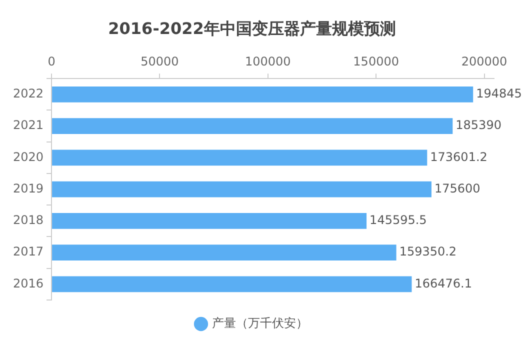  I want to click on chart-title: 2016-2022年中国变压器产量规模预测, so click(252, 28).